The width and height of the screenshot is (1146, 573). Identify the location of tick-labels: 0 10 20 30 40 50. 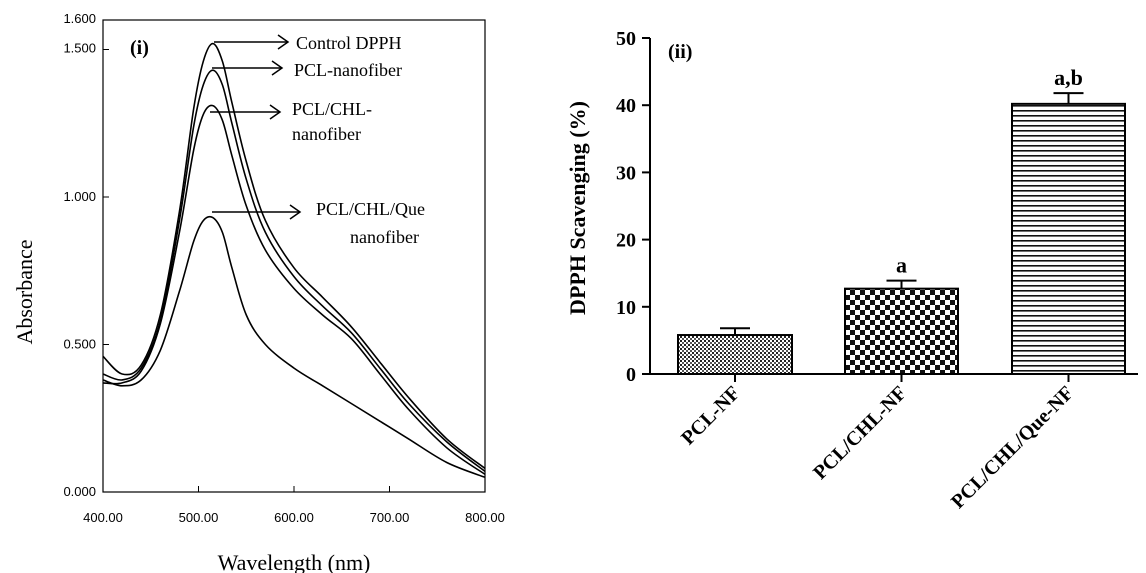
(633, 207).